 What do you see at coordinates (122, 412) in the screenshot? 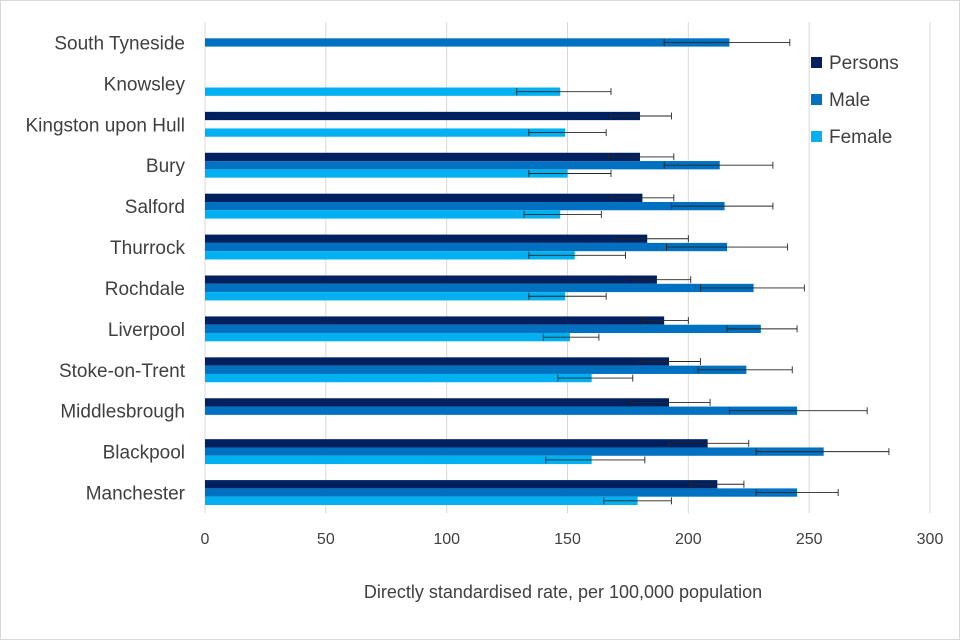
I see `category-label: Middlesbrough` at bounding box center [122, 412].